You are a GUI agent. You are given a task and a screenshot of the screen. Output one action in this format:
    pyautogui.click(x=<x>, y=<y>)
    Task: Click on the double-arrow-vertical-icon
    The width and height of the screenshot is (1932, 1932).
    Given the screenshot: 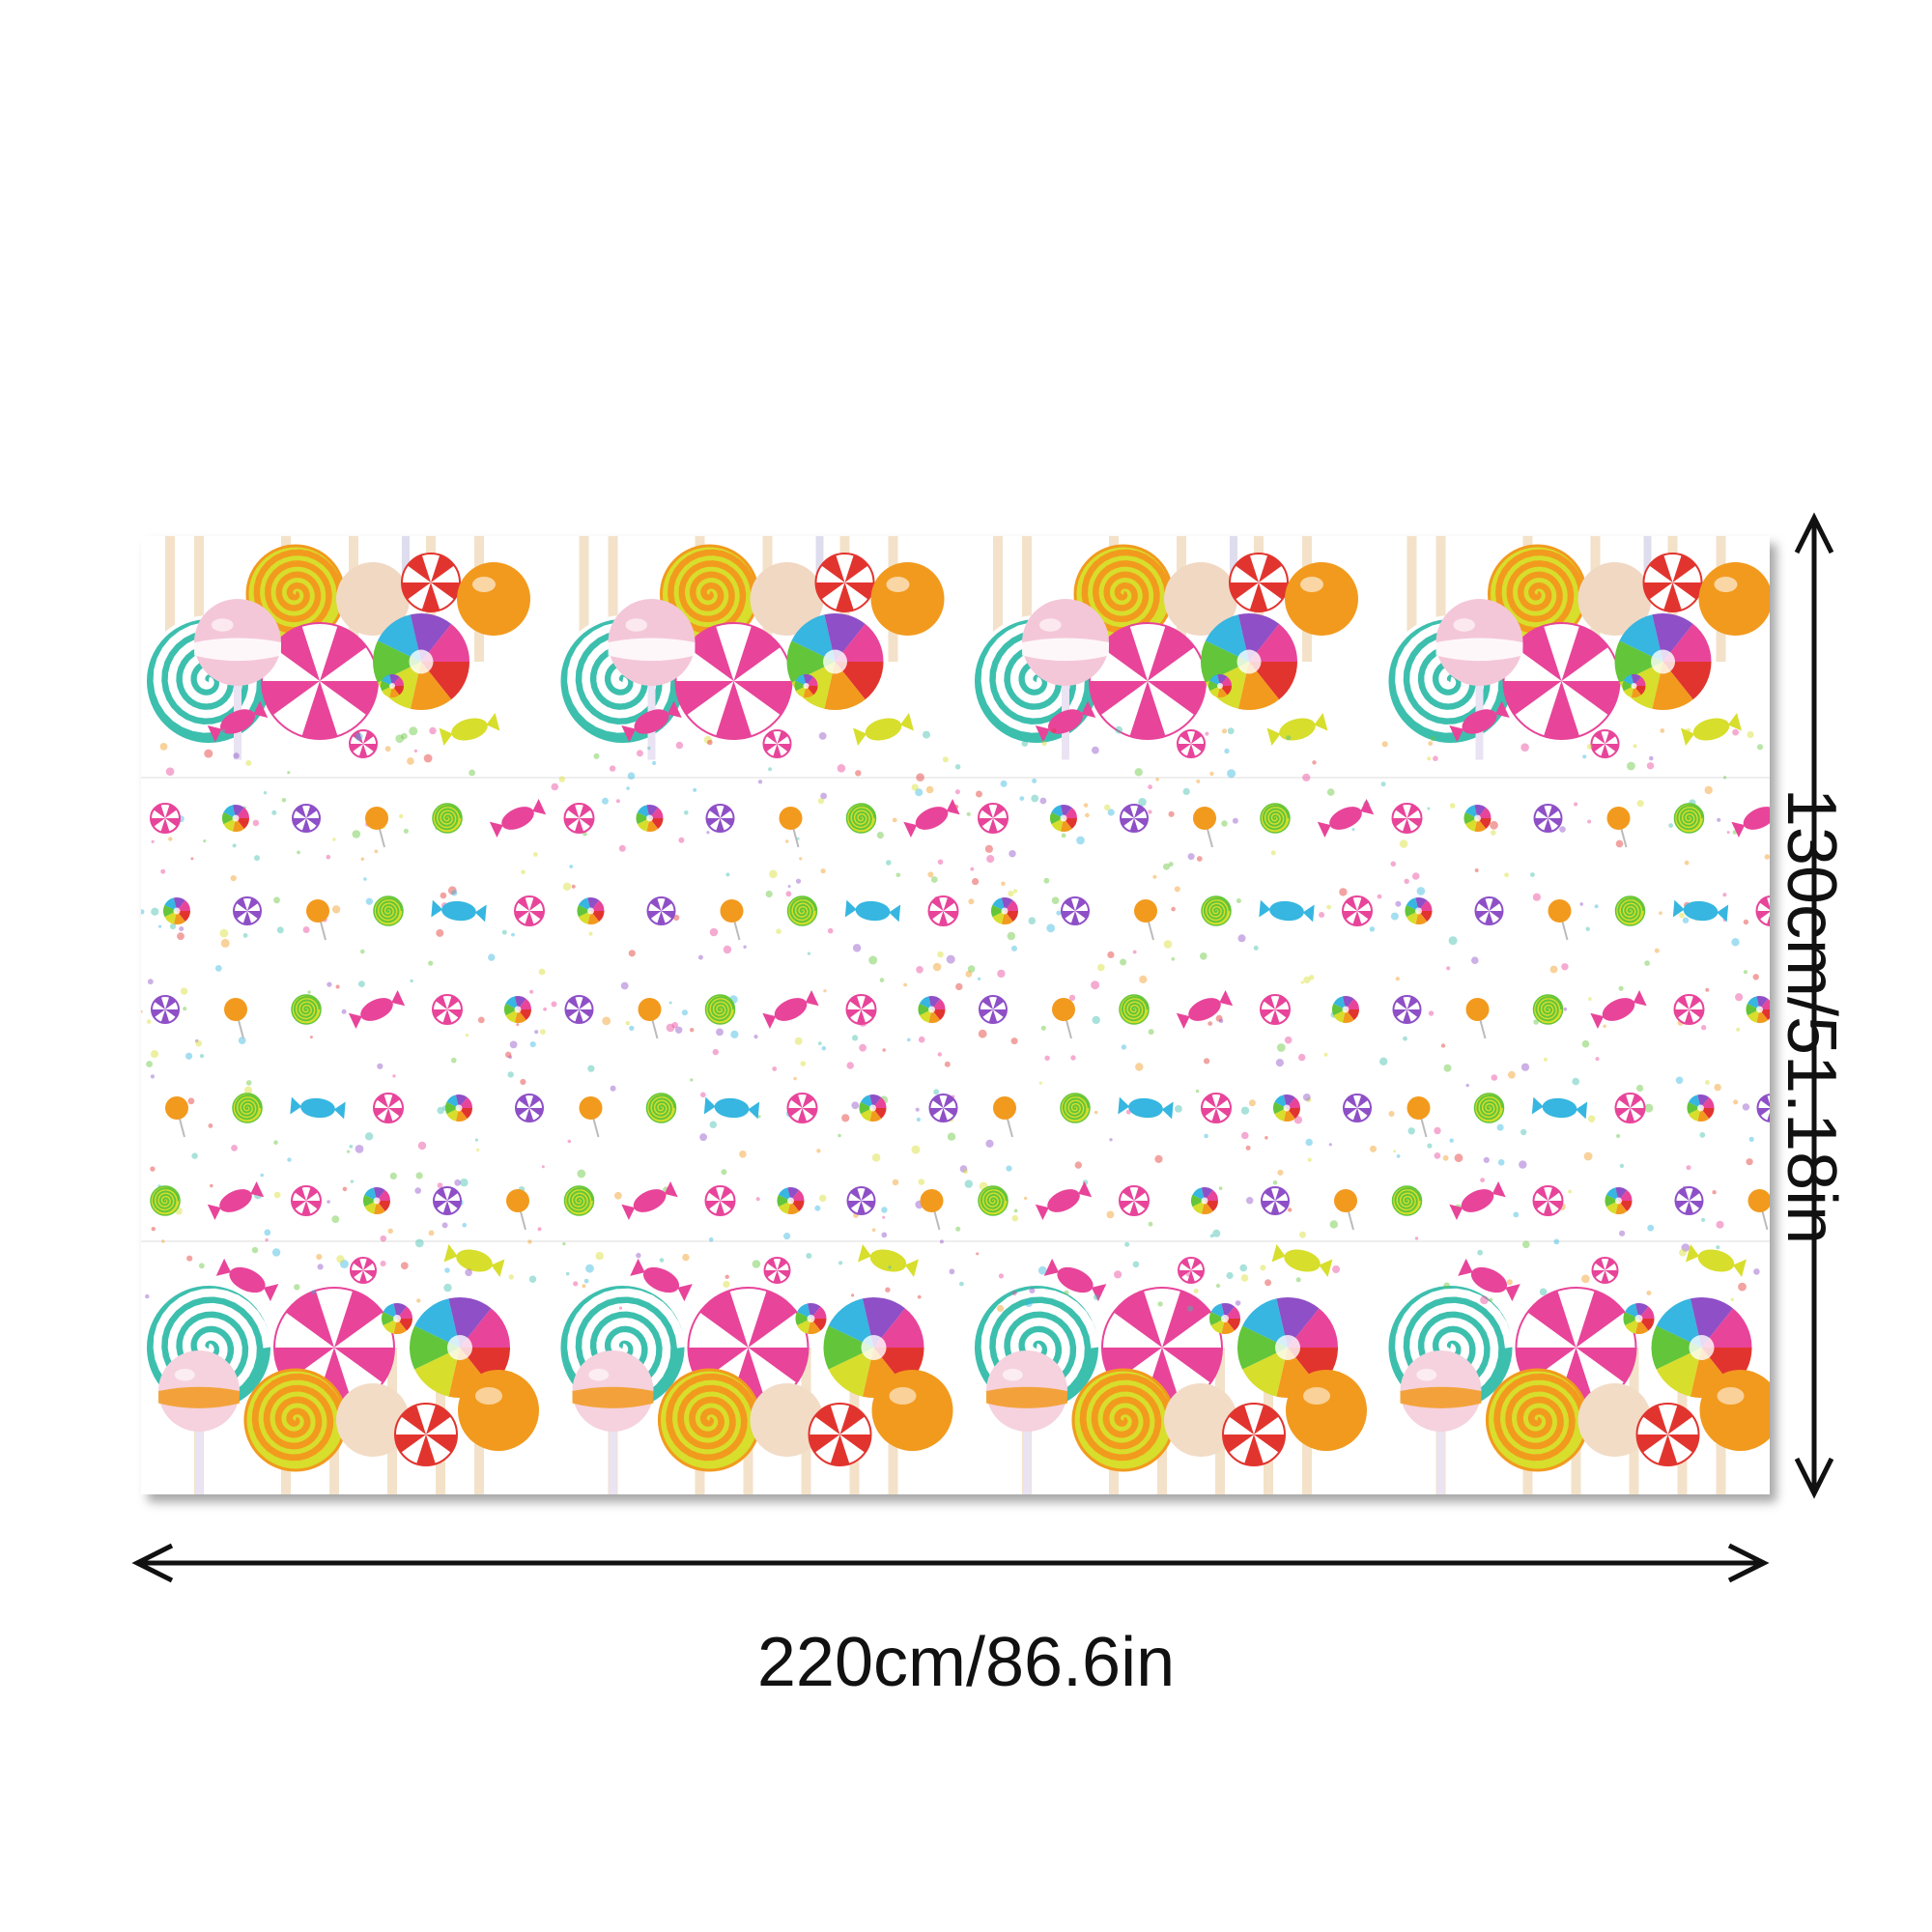 What is the action you would take?
    pyautogui.click(x=1814, y=1005)
    